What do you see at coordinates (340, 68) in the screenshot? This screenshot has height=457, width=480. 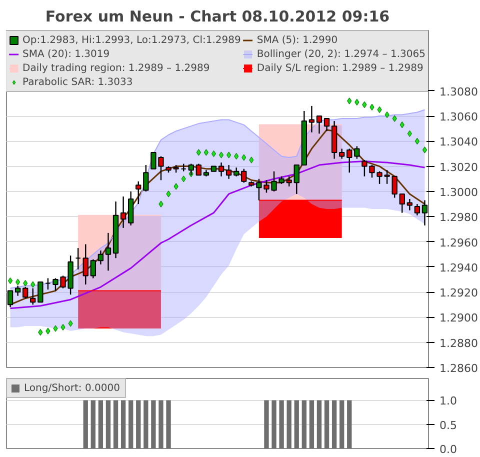 I see `legend-label: Daily S/L region: 1.2989 – 1.2989` at bounding box center [340, 68].